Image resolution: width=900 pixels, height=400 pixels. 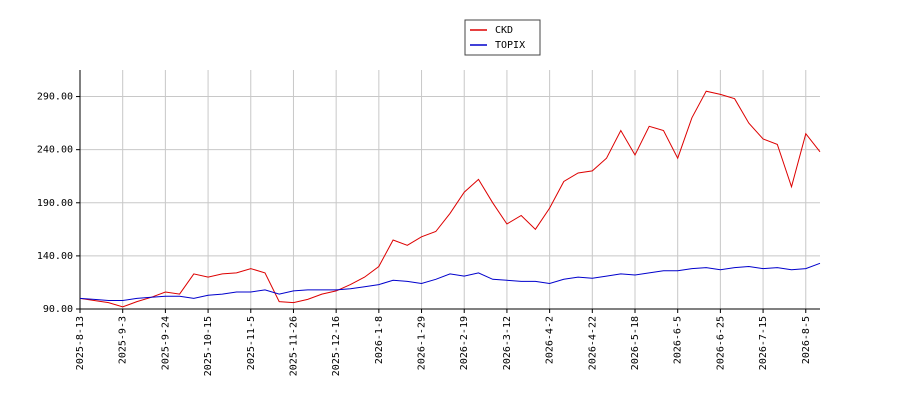 What do you see at coordinates (208, 346) in the screenshot?
I see `x-tick-label: 2025-10-15` at bounding box center [208, 346].